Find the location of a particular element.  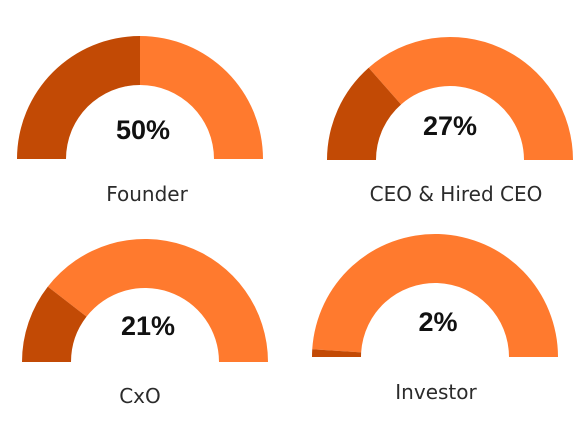

gauge-investor-value: 2% is located at coordinates (437, 322).